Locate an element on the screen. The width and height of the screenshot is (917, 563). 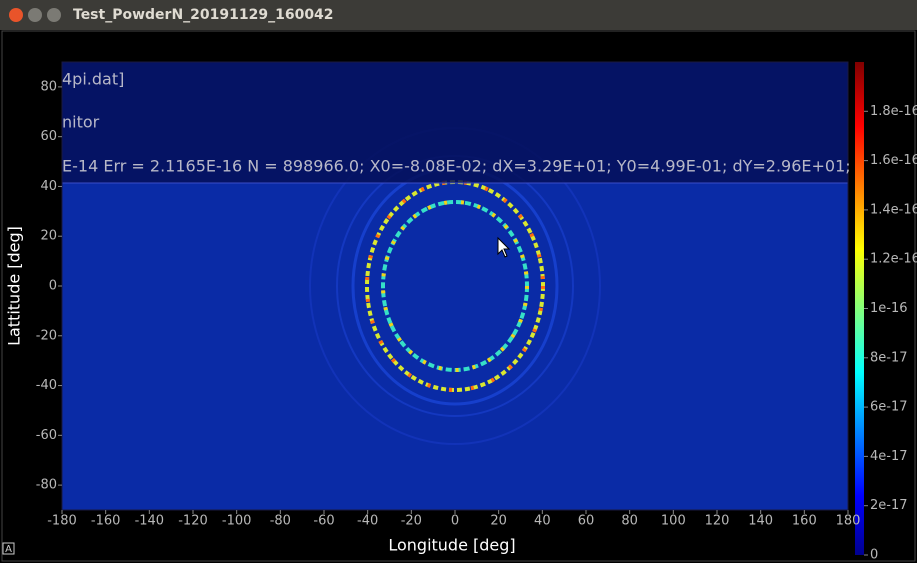
title-bar is located at coordinates (458, 15).